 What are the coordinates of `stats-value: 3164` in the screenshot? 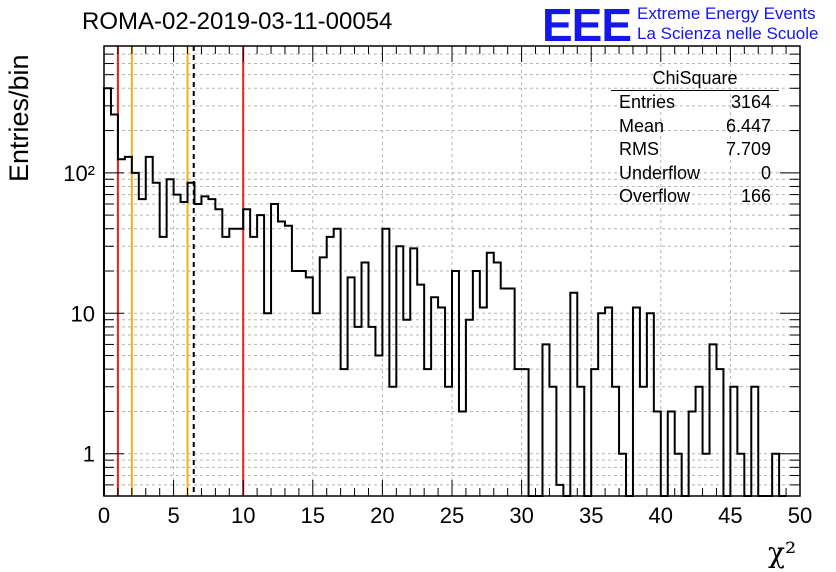 It's located at (750, 102).